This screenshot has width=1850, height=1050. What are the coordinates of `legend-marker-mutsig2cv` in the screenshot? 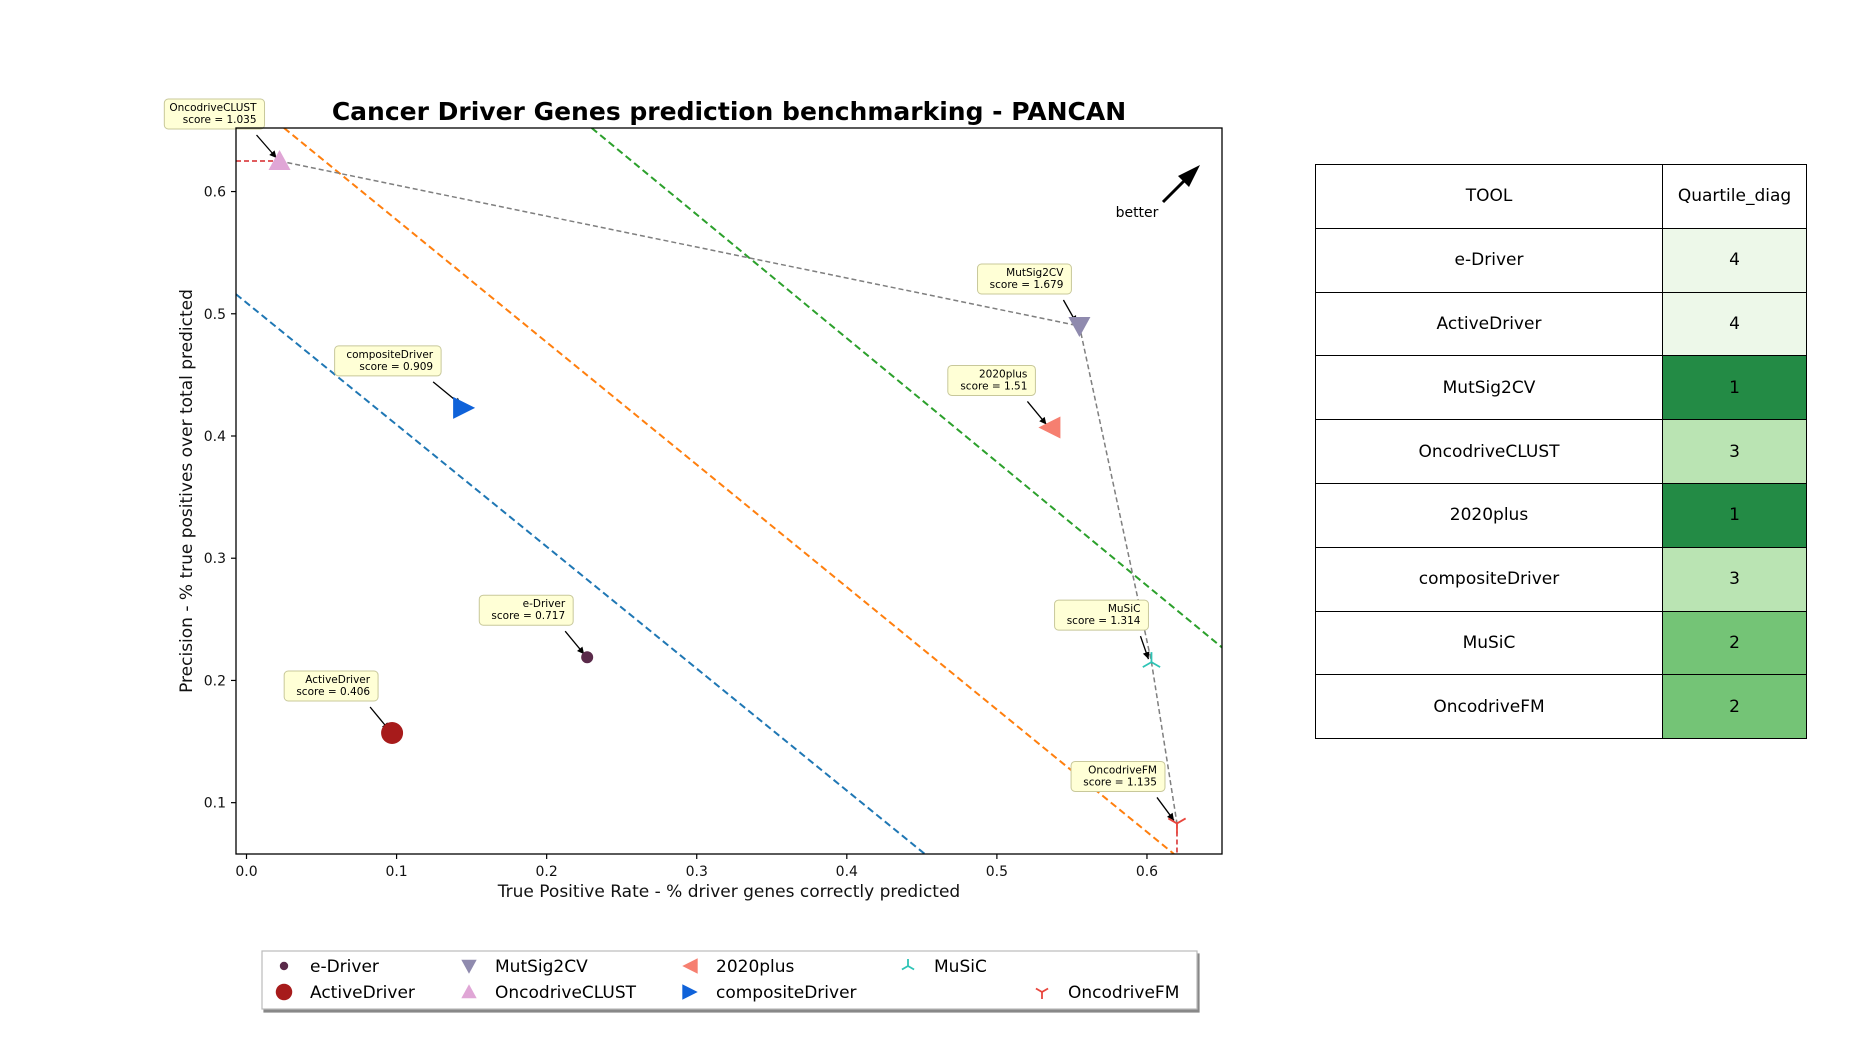 It's located at (469, 966).